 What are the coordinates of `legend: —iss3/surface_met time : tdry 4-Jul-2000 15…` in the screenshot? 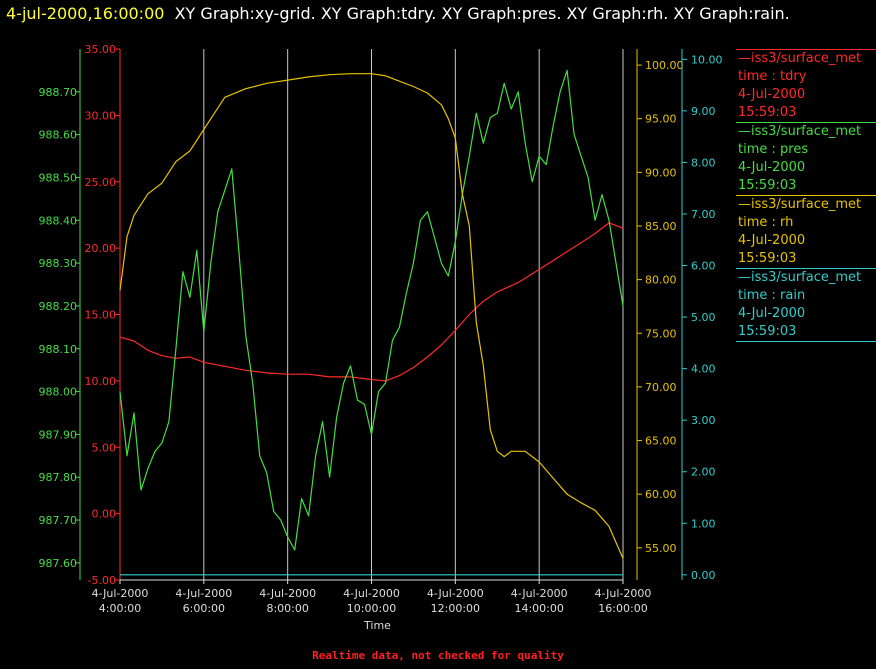 It's located at (806, 195).